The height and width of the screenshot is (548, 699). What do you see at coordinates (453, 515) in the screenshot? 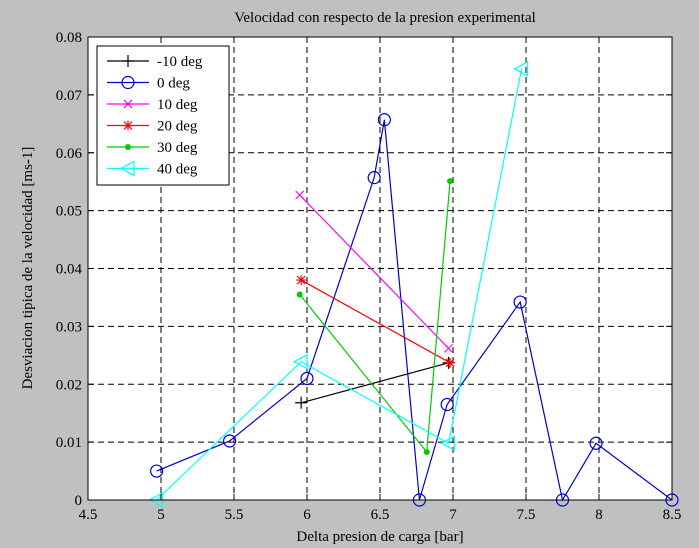
I see `x-tick-label: 7` at bounding box center [453, 515].